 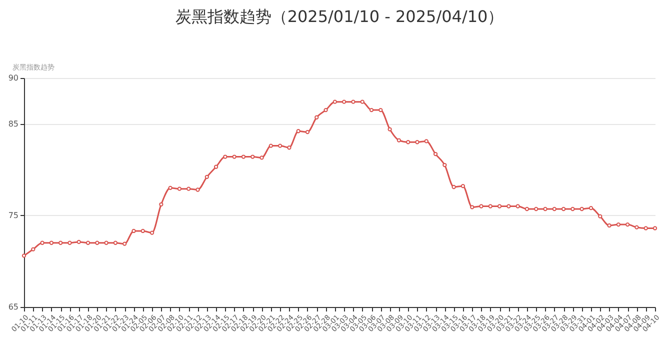 What do you see at coordinates (13, 307) in the screenshot?
I see `y-tick-label: 65` at bounding box center [13, 307].